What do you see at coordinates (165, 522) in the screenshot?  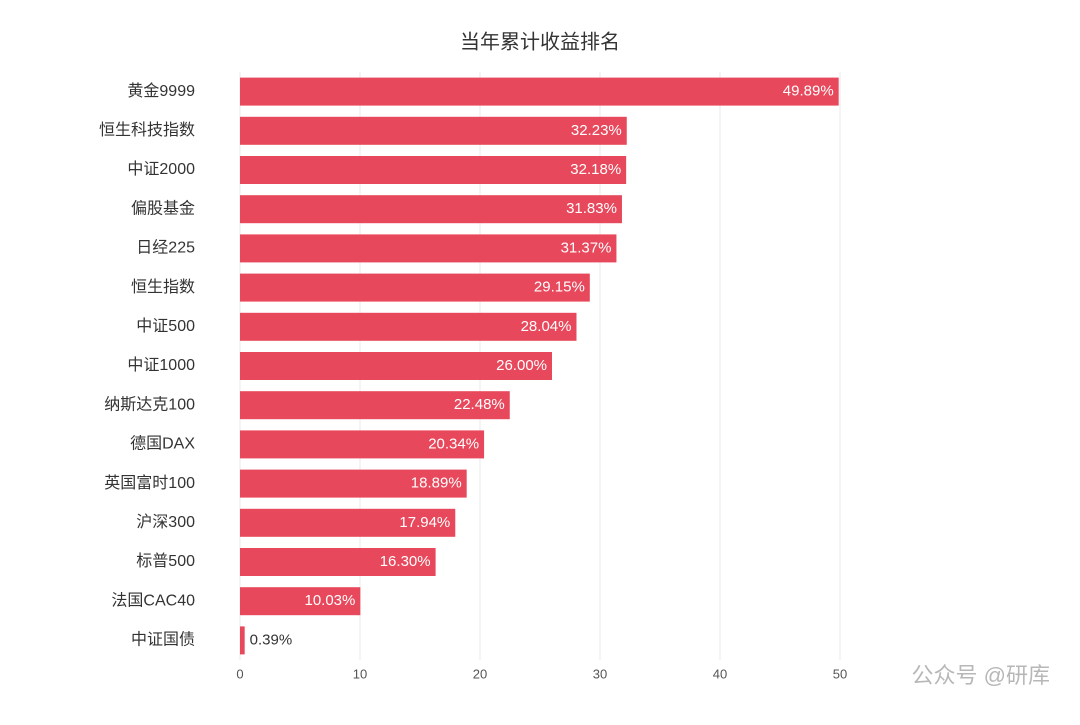 I see `y-tick-label: 沪深300` at bounding box center [165, 522].